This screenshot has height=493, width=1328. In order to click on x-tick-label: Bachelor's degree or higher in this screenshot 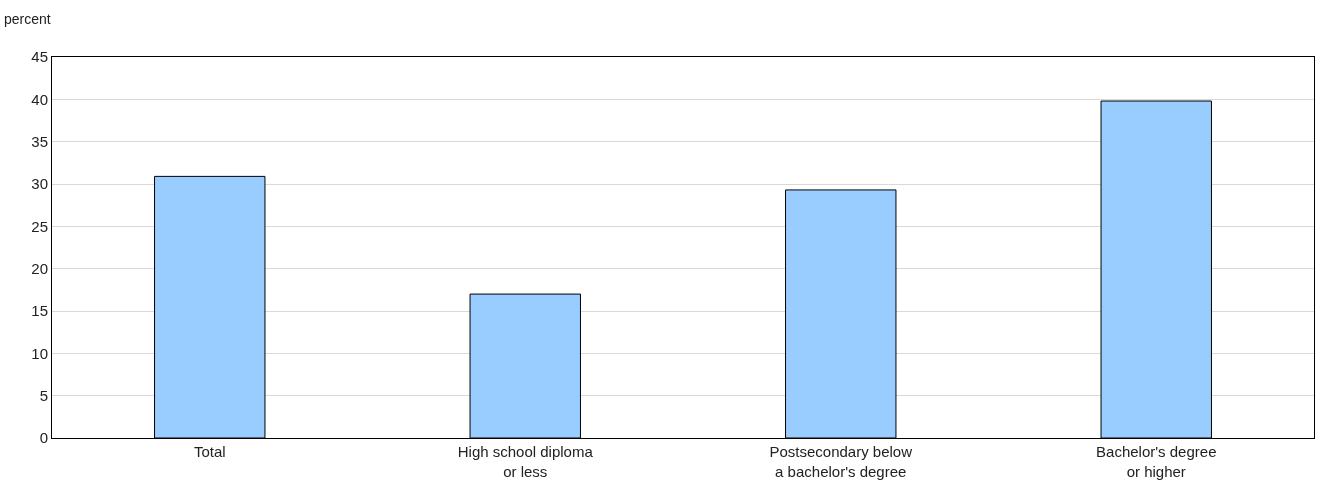, I will do `click(1156, 461)`.